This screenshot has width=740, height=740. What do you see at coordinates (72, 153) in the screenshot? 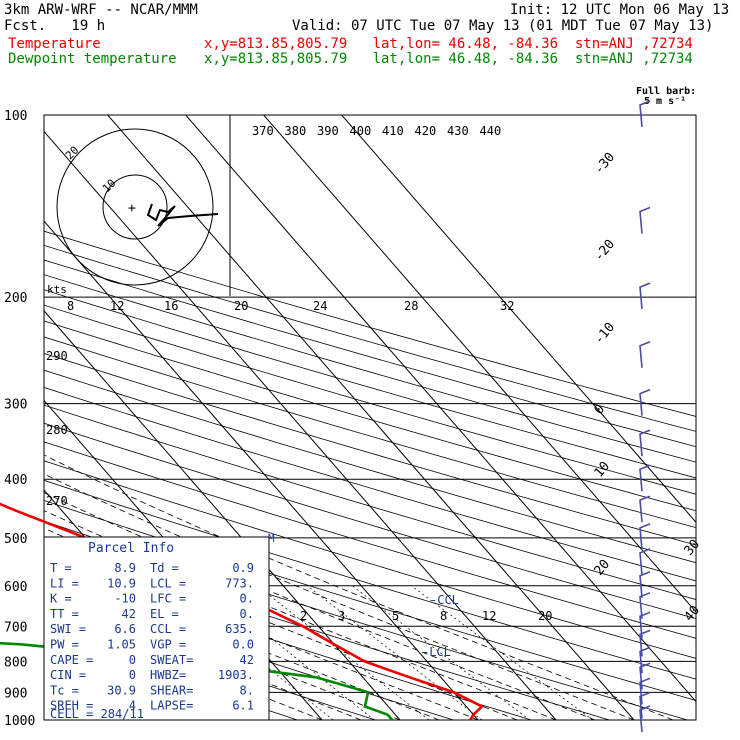
I see `hodo-ring-label: 20` at bounding box center [72, 153].